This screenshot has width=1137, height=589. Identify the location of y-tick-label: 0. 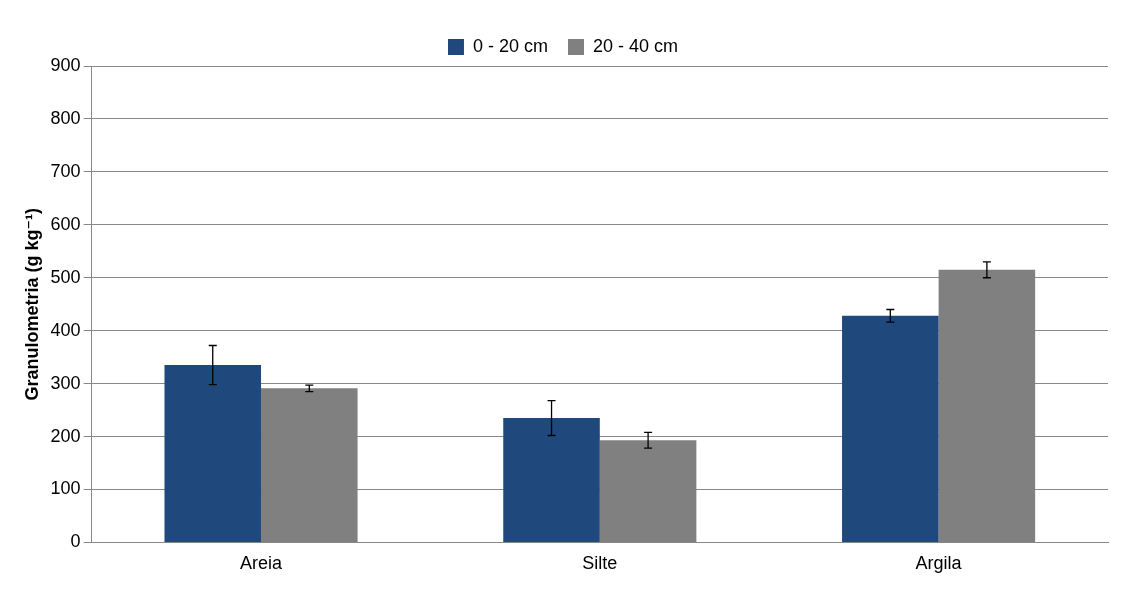
(75, 541).